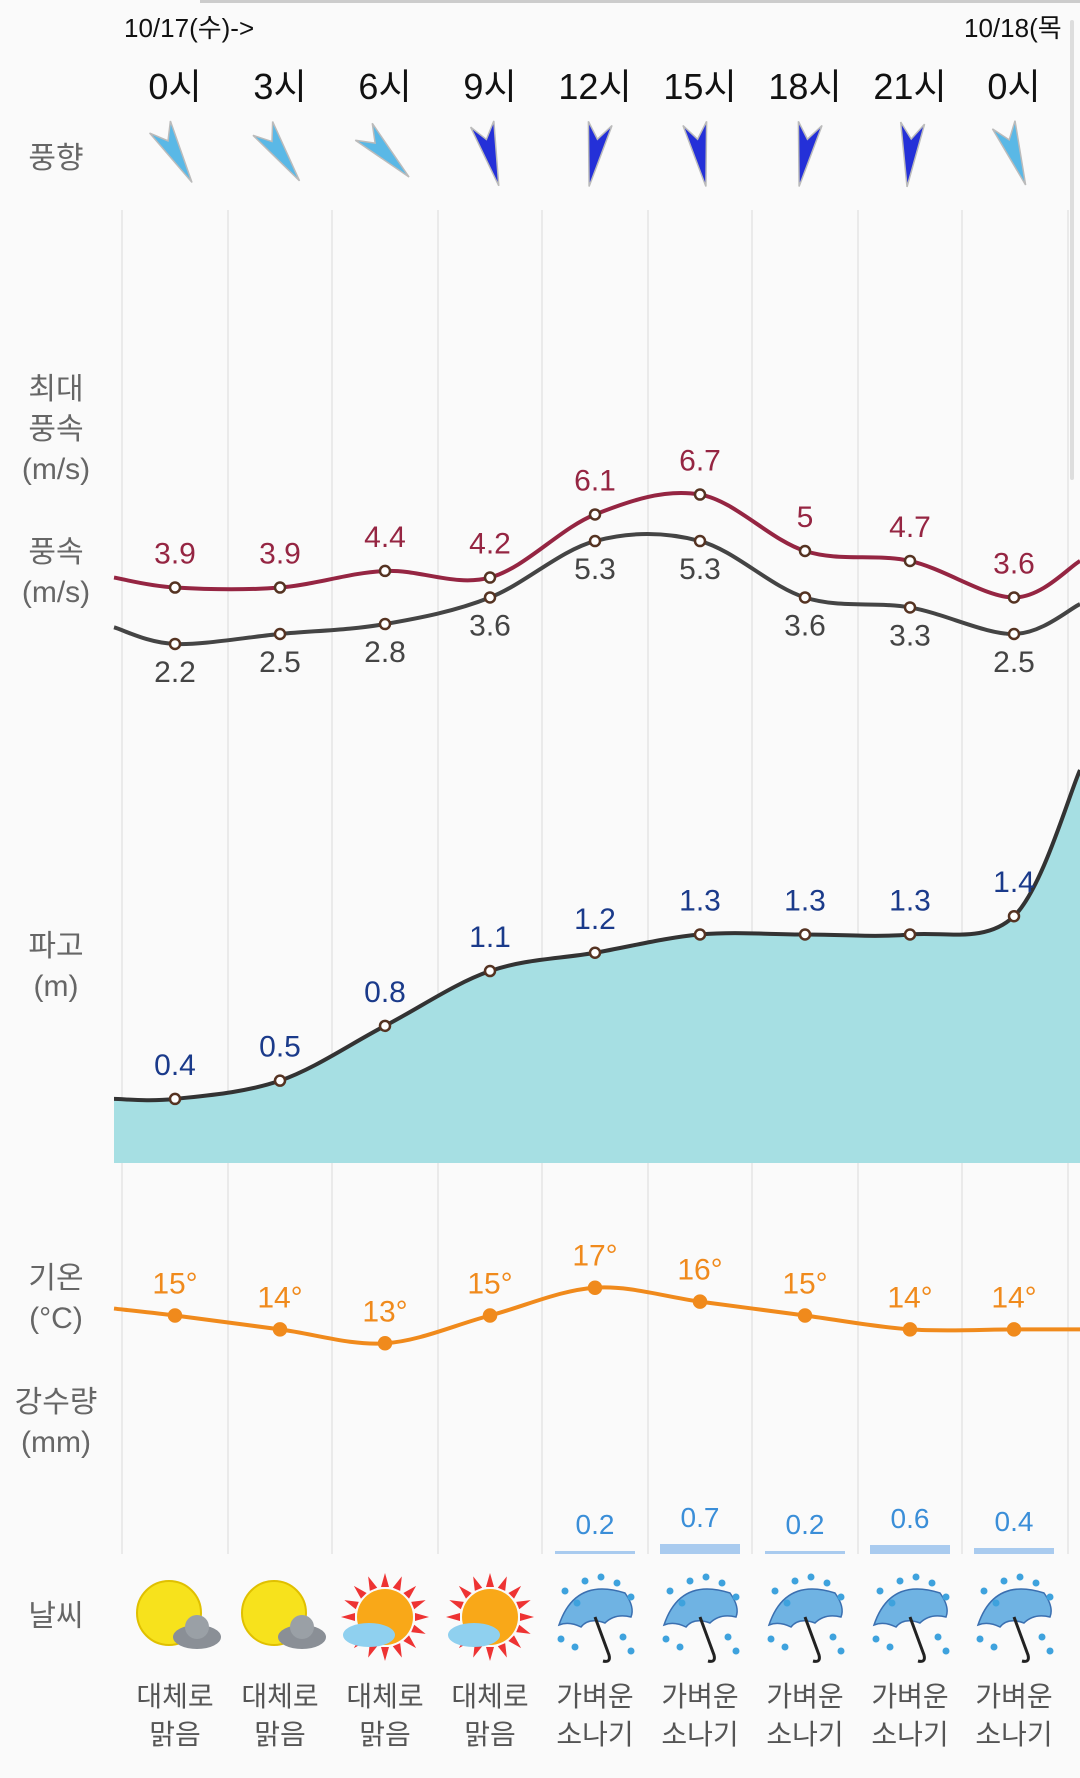 The width and height of the screenshot is (1080, 1778). I want to click on bright-sun-icon, so click(385, 1617).